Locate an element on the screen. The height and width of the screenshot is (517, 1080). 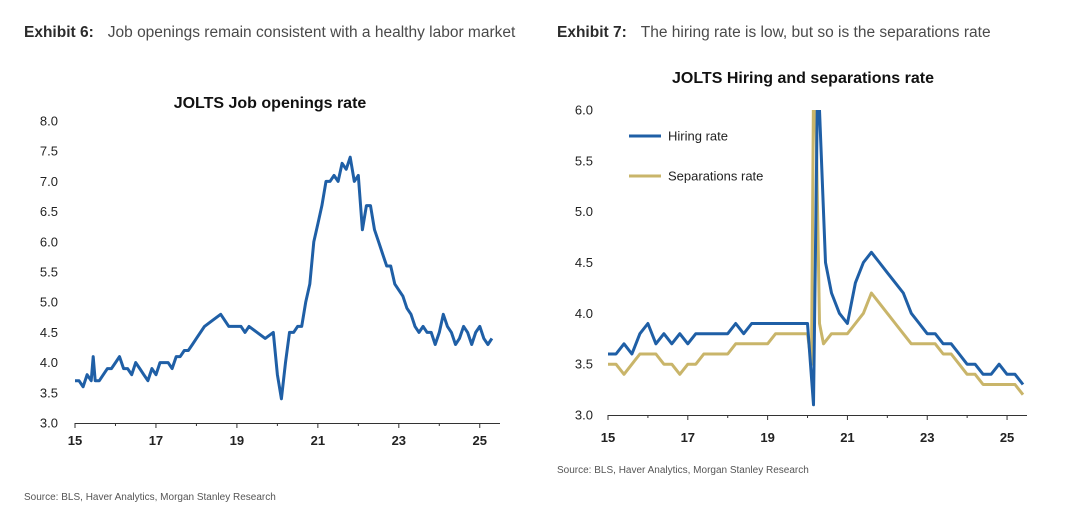
y-tick-label: 7.5 is located at coordinates (49, 151).